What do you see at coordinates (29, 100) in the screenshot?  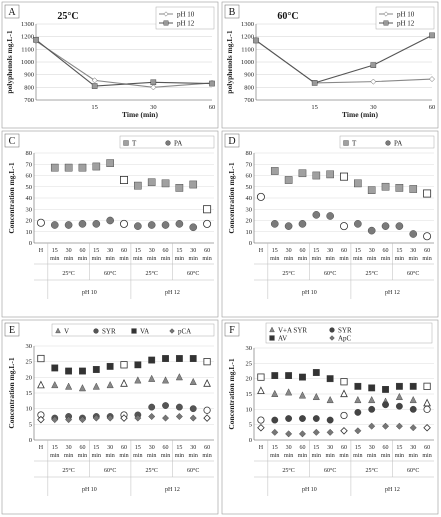 I see `y-tick-label: 700` at bounding box center [29, 100].